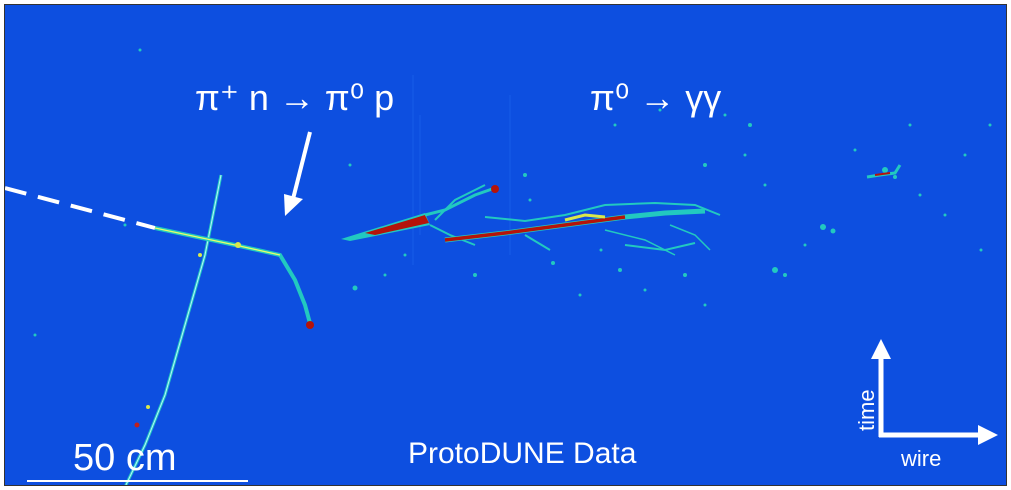 This screenshot has width=1011, height=490. I want to click on dataset-label: ProtoDUNE Data, so click(522, 453).